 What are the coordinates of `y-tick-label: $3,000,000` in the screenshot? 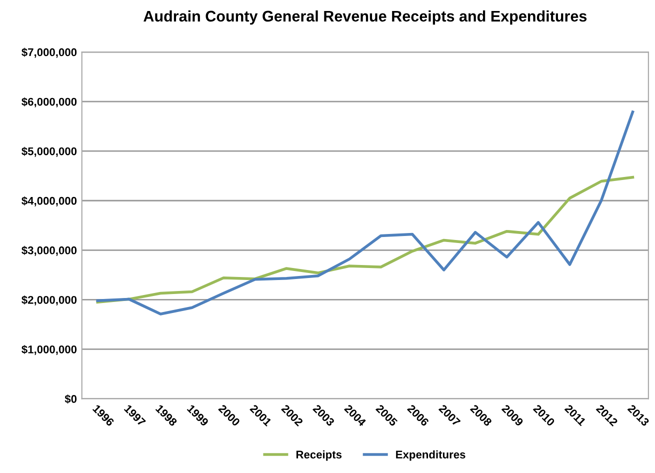 It's located at (49, 251).